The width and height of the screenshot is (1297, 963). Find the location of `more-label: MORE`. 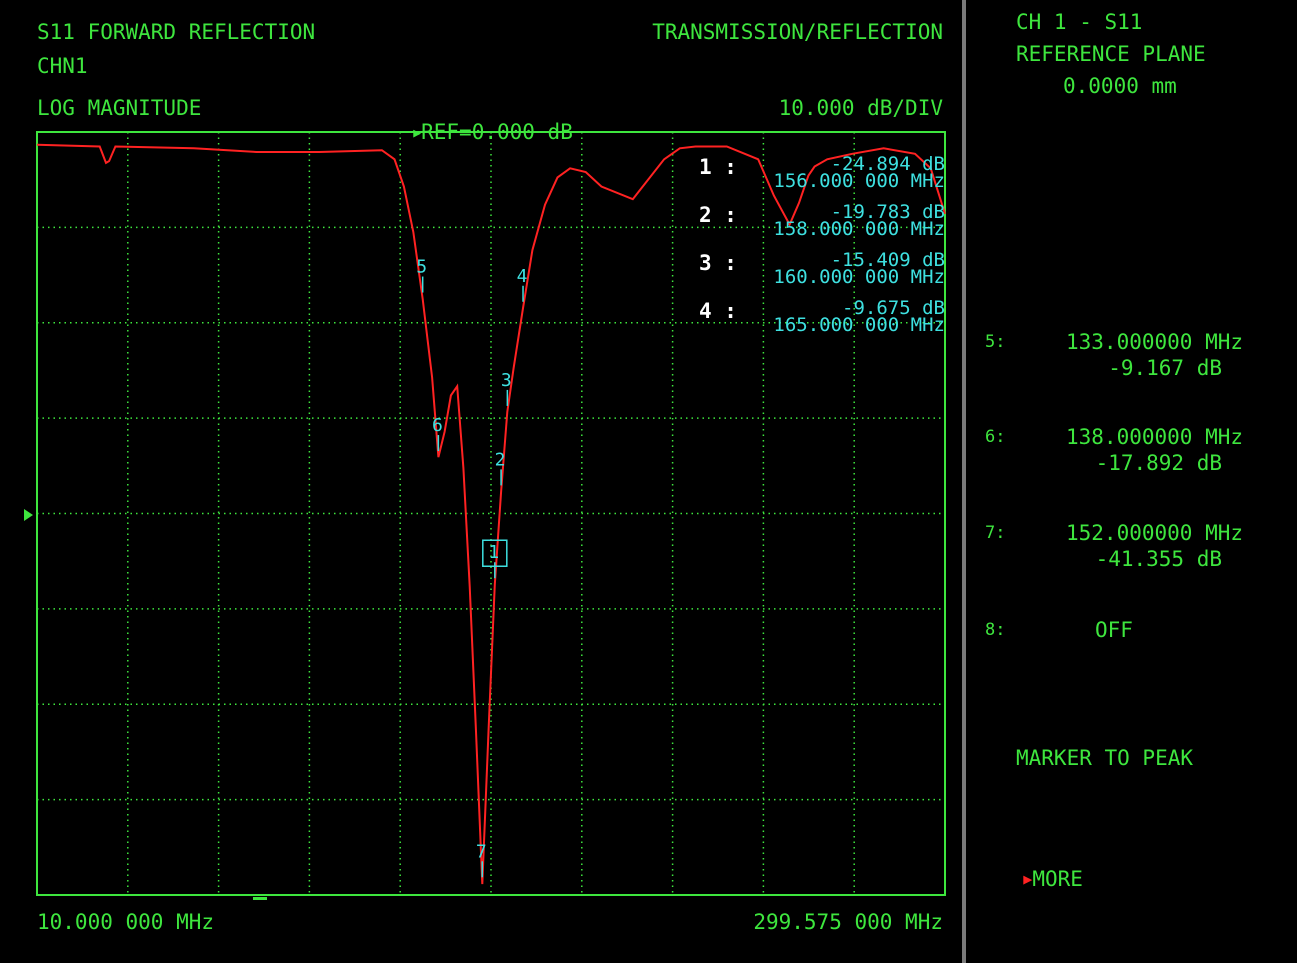

more-label: MORE is located at coordinates (1057, 879).